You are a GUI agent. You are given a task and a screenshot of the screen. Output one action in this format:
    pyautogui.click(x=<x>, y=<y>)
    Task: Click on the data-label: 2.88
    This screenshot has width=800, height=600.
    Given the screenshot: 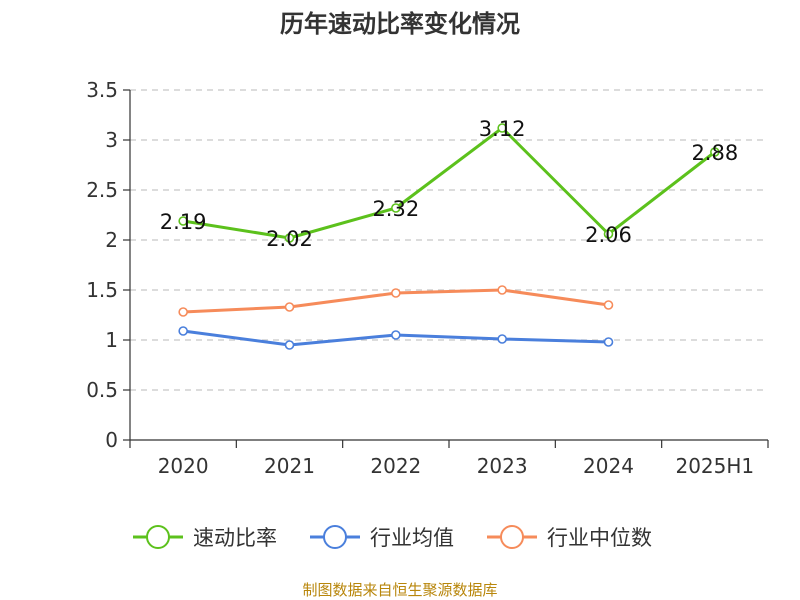 What is the action you would take?
    pyautogui.click(x=714, y=153)
    